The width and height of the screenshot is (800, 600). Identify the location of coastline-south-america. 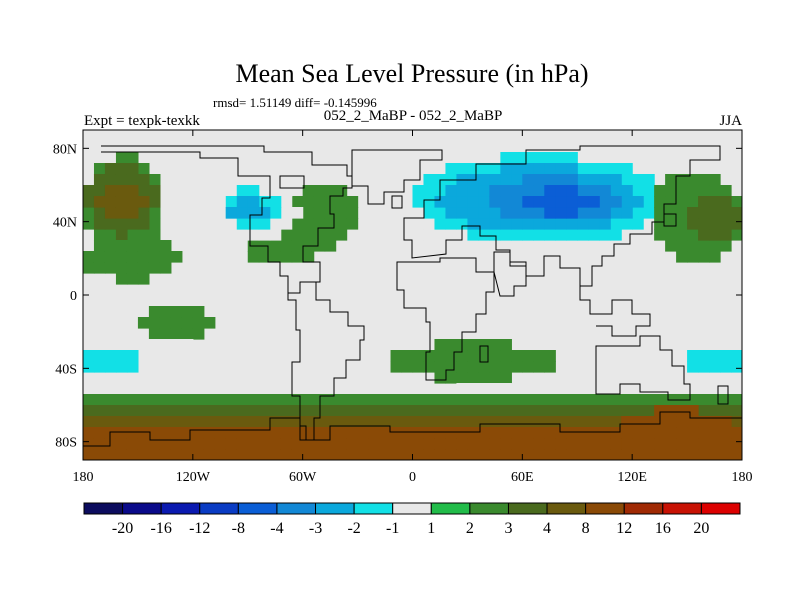
(326, 358).